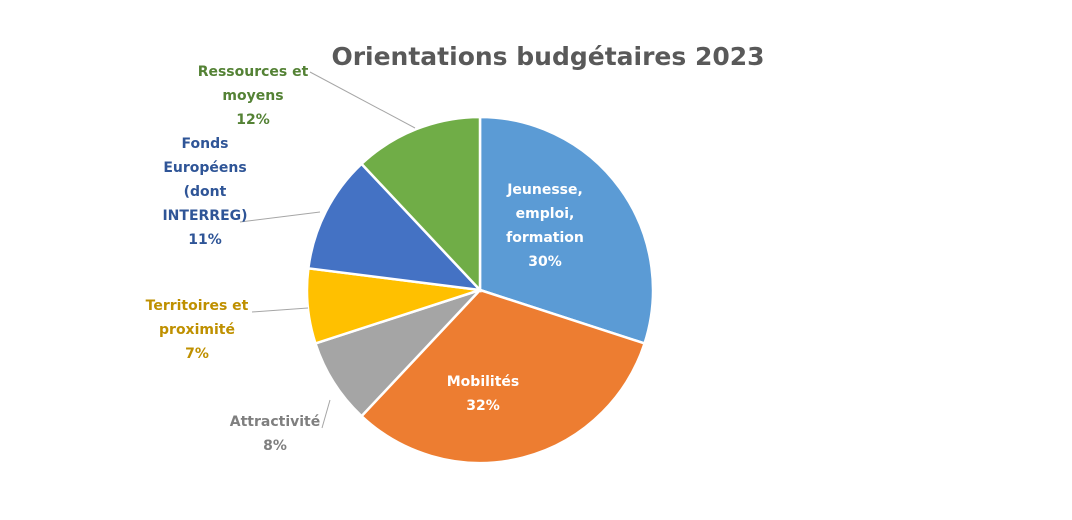 The width and height of the screenshot is (1072, 520). I want to click on slice-label: Jeunesse, emploi, formation 30%, so click(545, 226).